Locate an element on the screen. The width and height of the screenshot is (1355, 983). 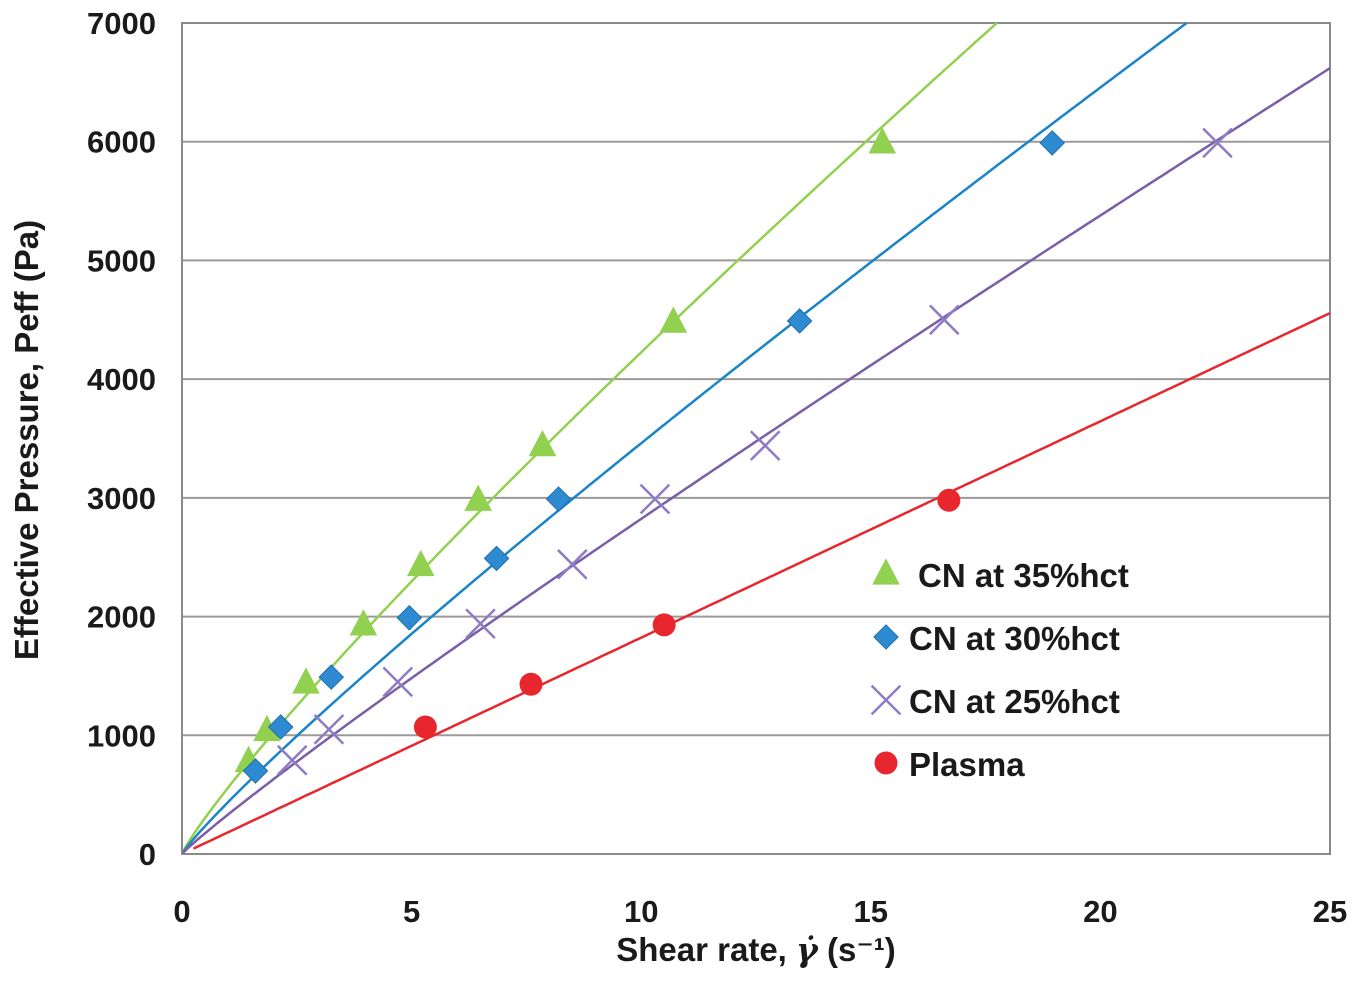
legend-item: Plasma is located at coordinates (949, 764).